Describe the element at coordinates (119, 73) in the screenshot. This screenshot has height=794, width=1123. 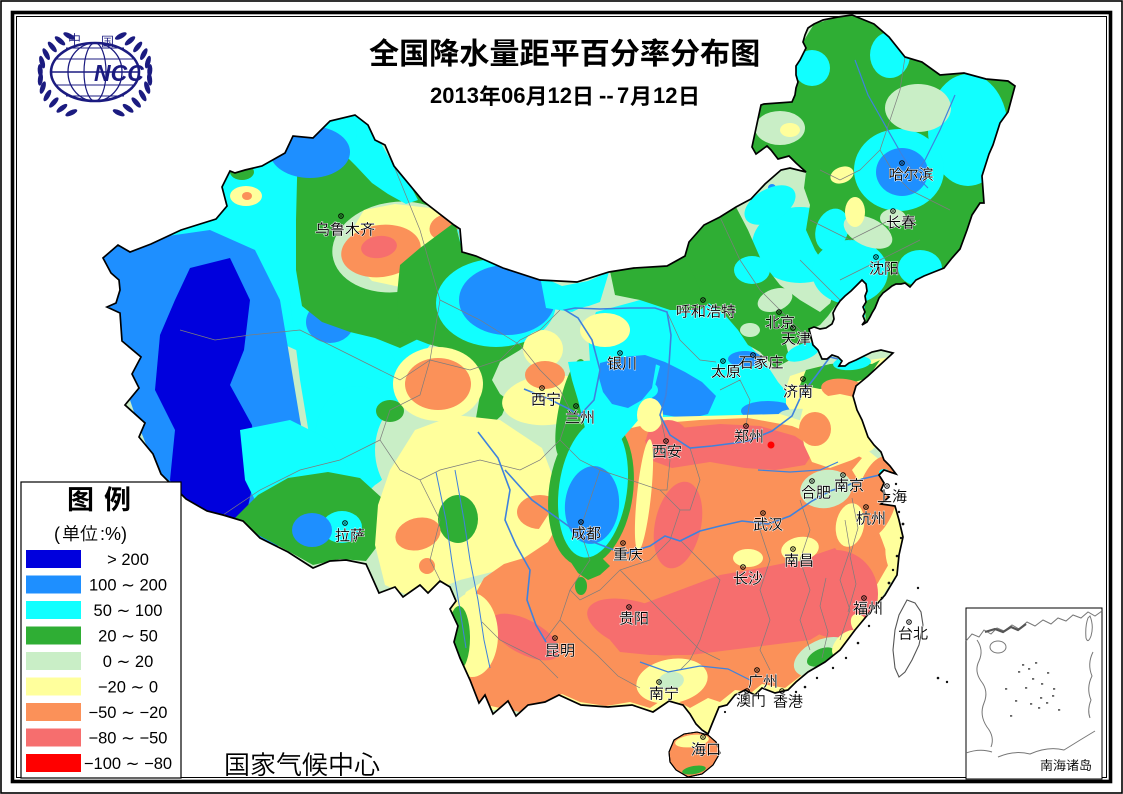
I see `svg-text: NCC` at that location.